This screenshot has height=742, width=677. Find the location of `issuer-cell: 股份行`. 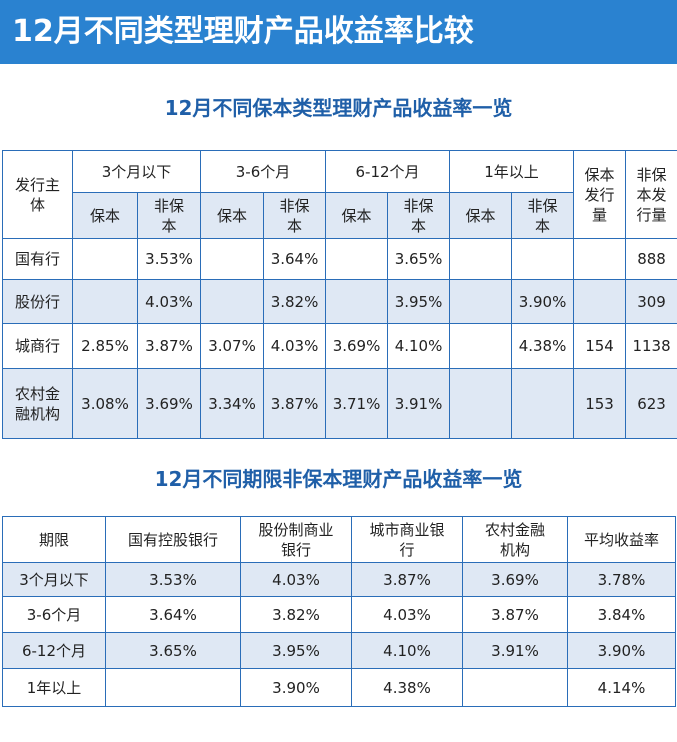

issuer-cell: 股份行 is located at coordinates (37, 301).